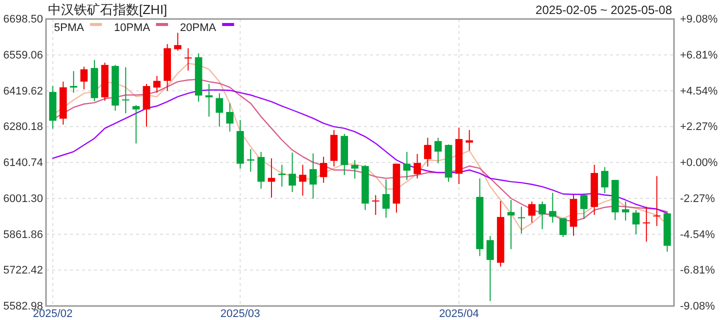 The height and width of the screenshot is (320, 720). I want to click on legend-label: 20PMA, so click(198, 28).